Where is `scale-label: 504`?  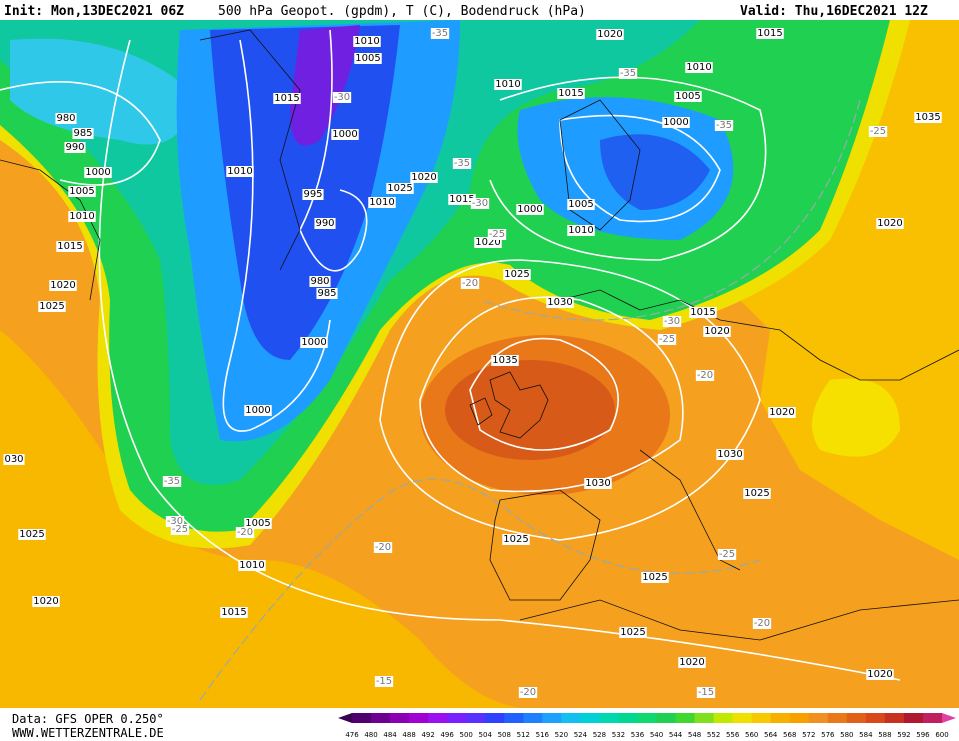 scale-label: 504 is located at coordinates (486, 735).